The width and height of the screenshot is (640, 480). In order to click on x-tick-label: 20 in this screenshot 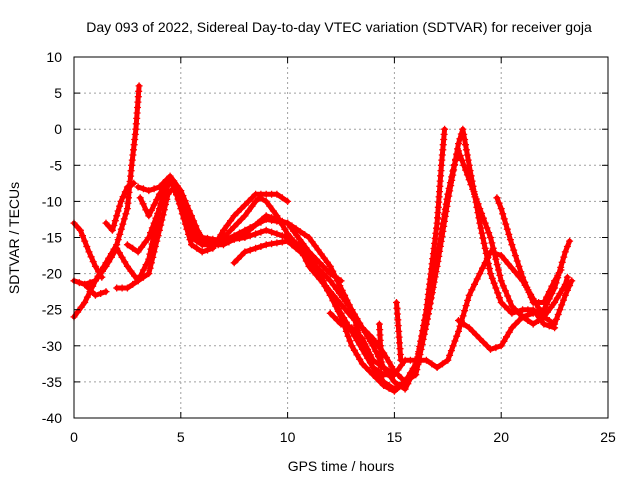, I will do `click(501, 437)`.